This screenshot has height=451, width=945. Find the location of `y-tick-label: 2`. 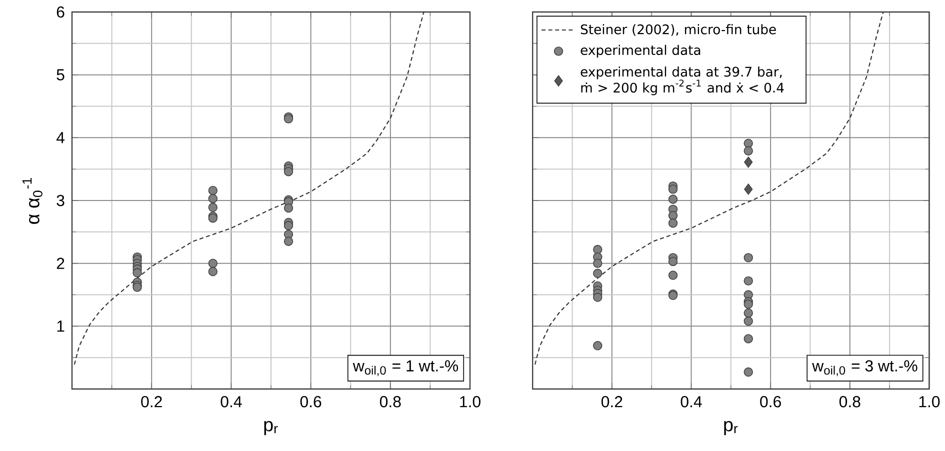

y-tick-label: 2 is located at coordinates (60, 263).